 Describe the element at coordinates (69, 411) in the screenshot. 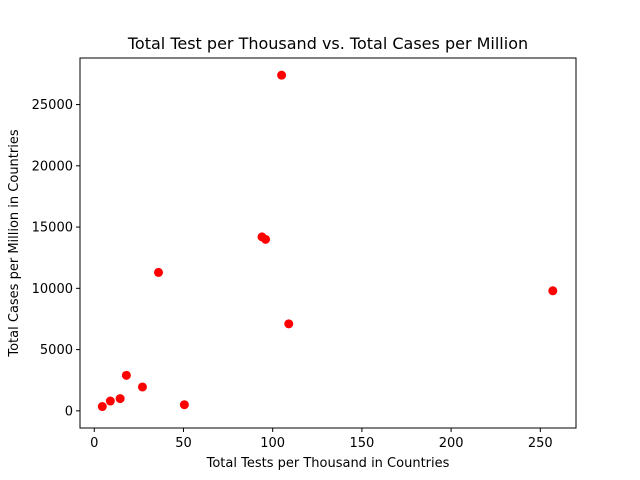

I see `y-tick-label: 0` at that location.